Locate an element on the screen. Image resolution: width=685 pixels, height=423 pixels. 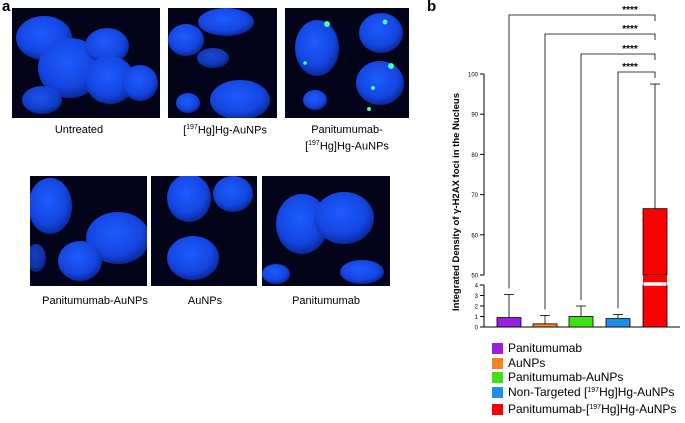
micrograph-aunps is located at coordinates (204, 231).